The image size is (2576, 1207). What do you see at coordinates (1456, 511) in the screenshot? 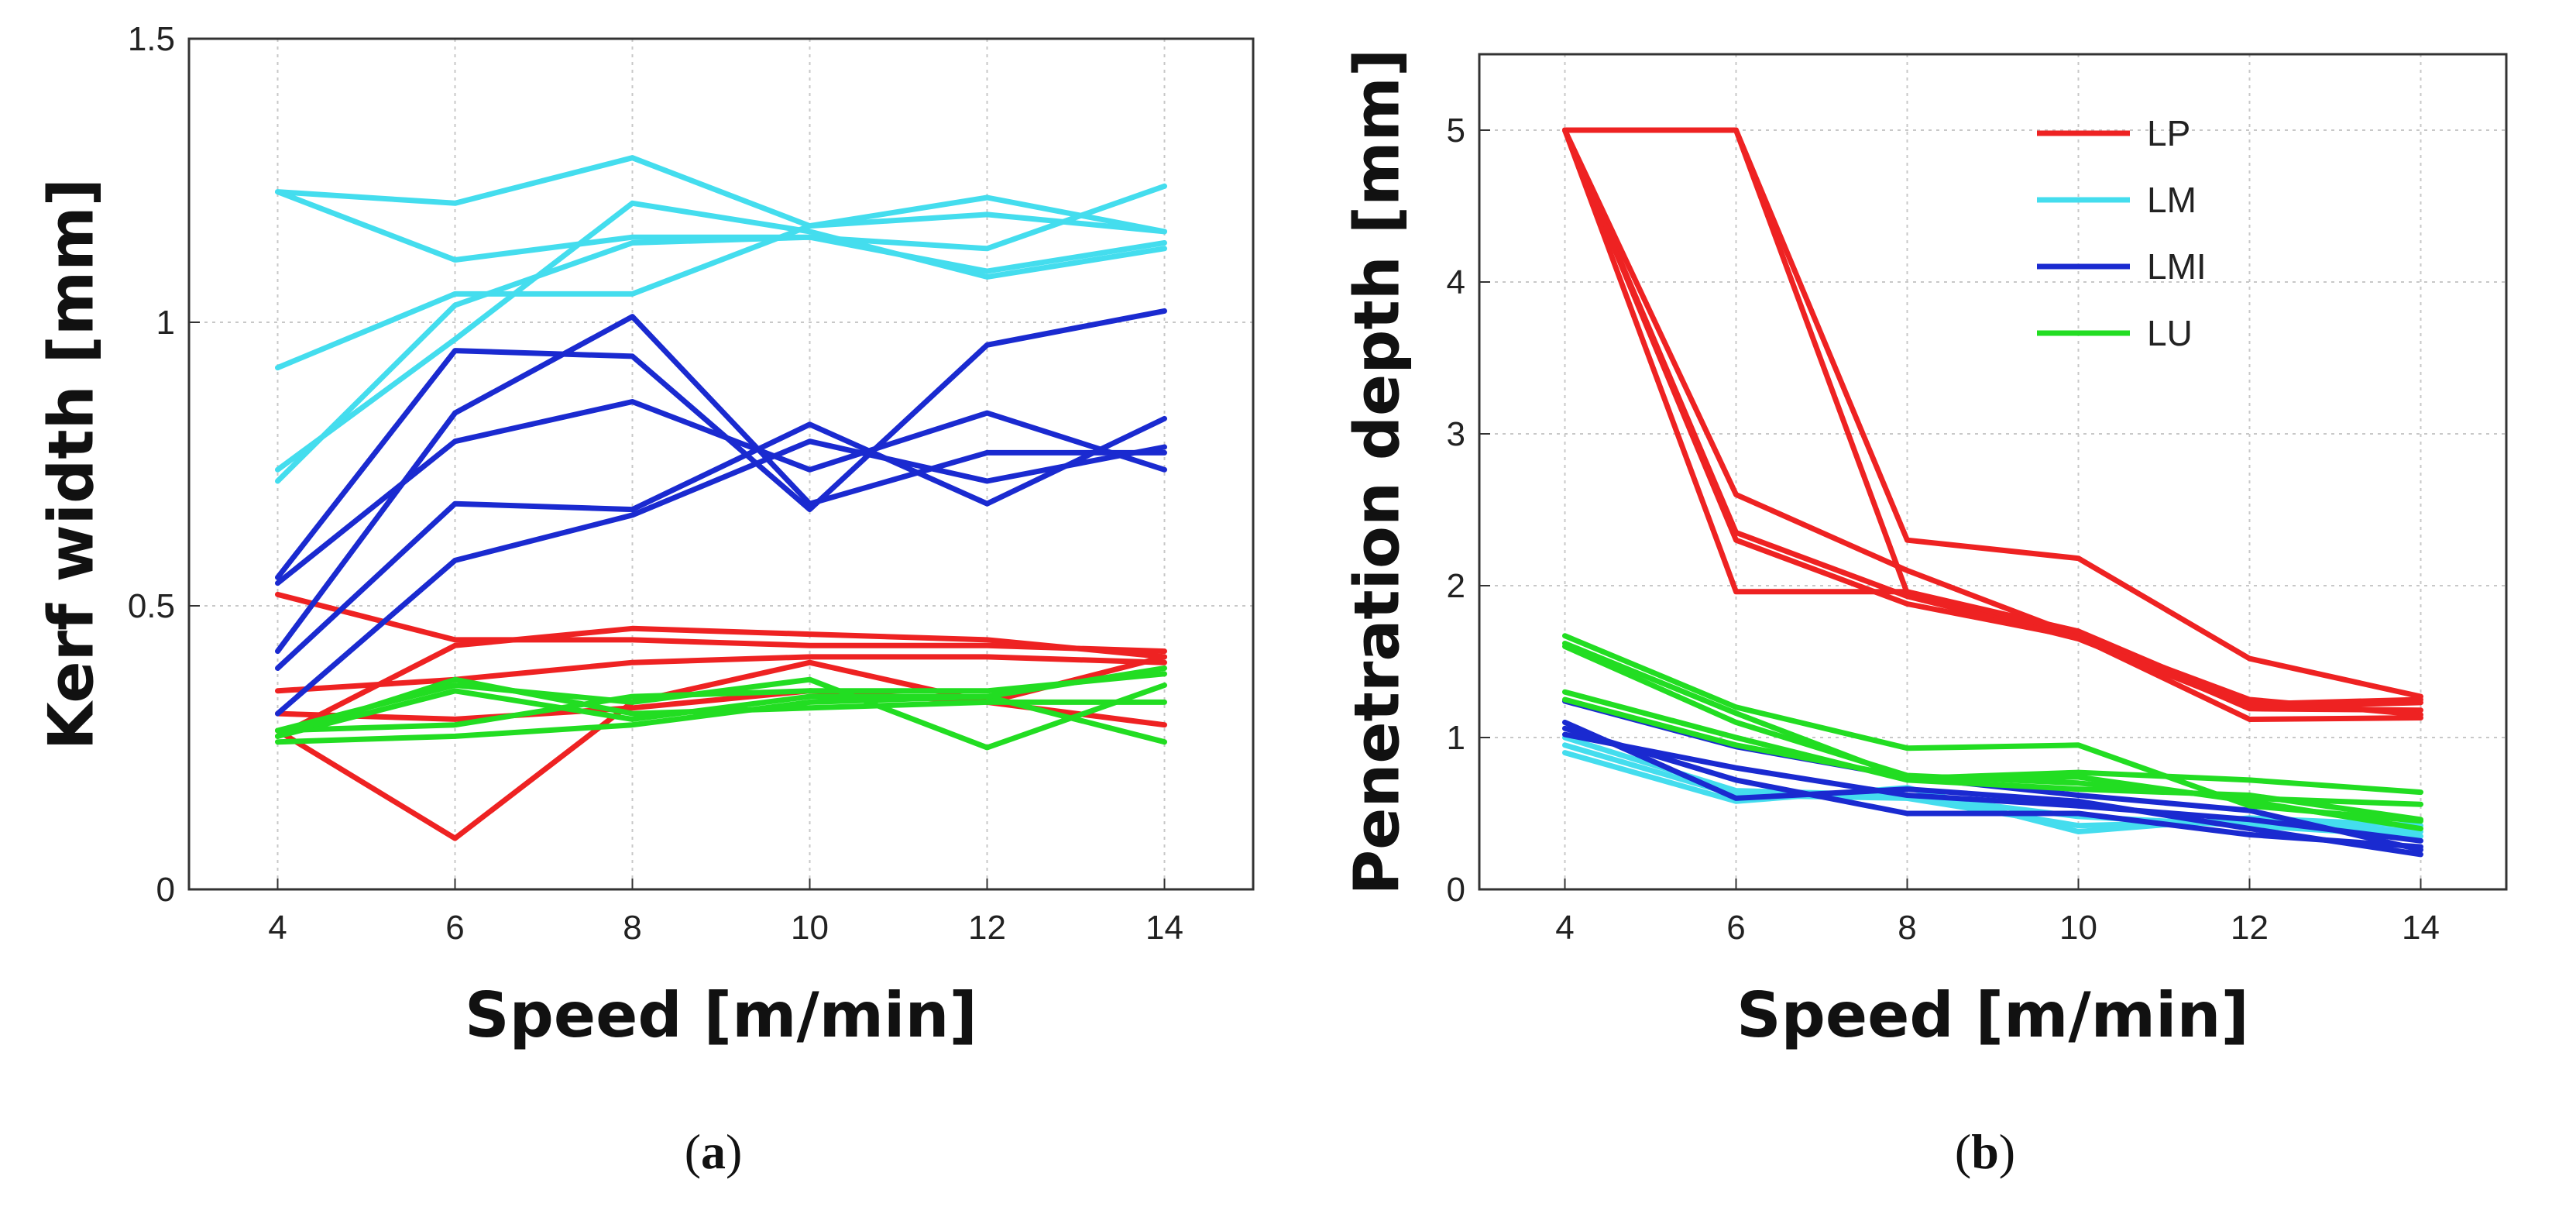
I see `y-tick-labels-b: 0 1 2 3 4 5` at bounding box center [1456, 511].